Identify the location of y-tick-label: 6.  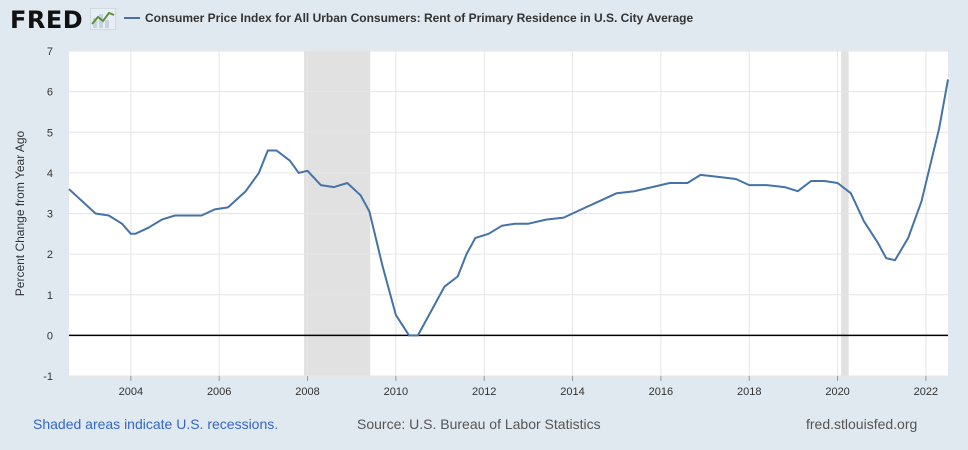
(50, 93).